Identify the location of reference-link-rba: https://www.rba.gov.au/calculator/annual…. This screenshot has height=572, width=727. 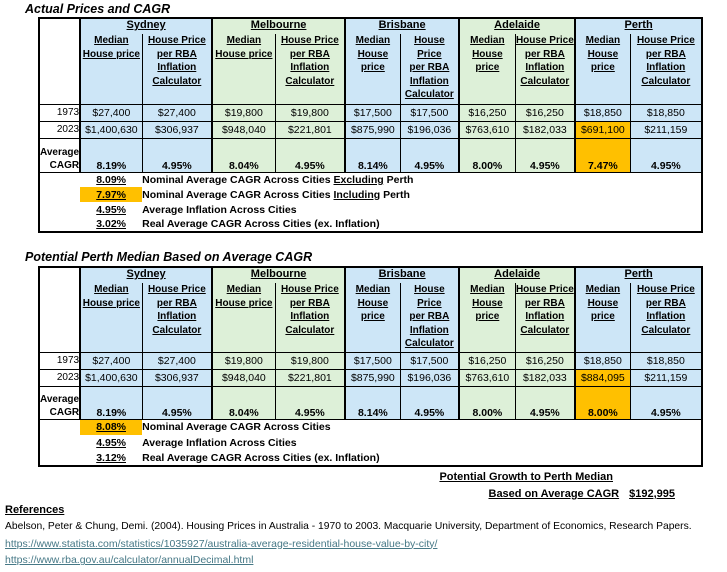
(129, 560).